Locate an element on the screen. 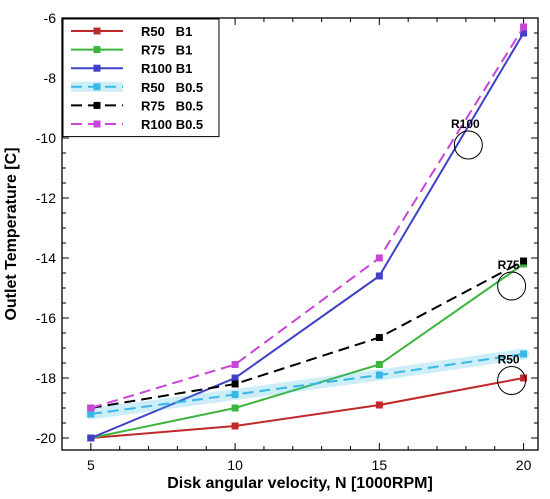 The width and height of the screenshot is (550, 499). y-axis-label: Outlet Temperature [C] is located at coordinates (11, 233).